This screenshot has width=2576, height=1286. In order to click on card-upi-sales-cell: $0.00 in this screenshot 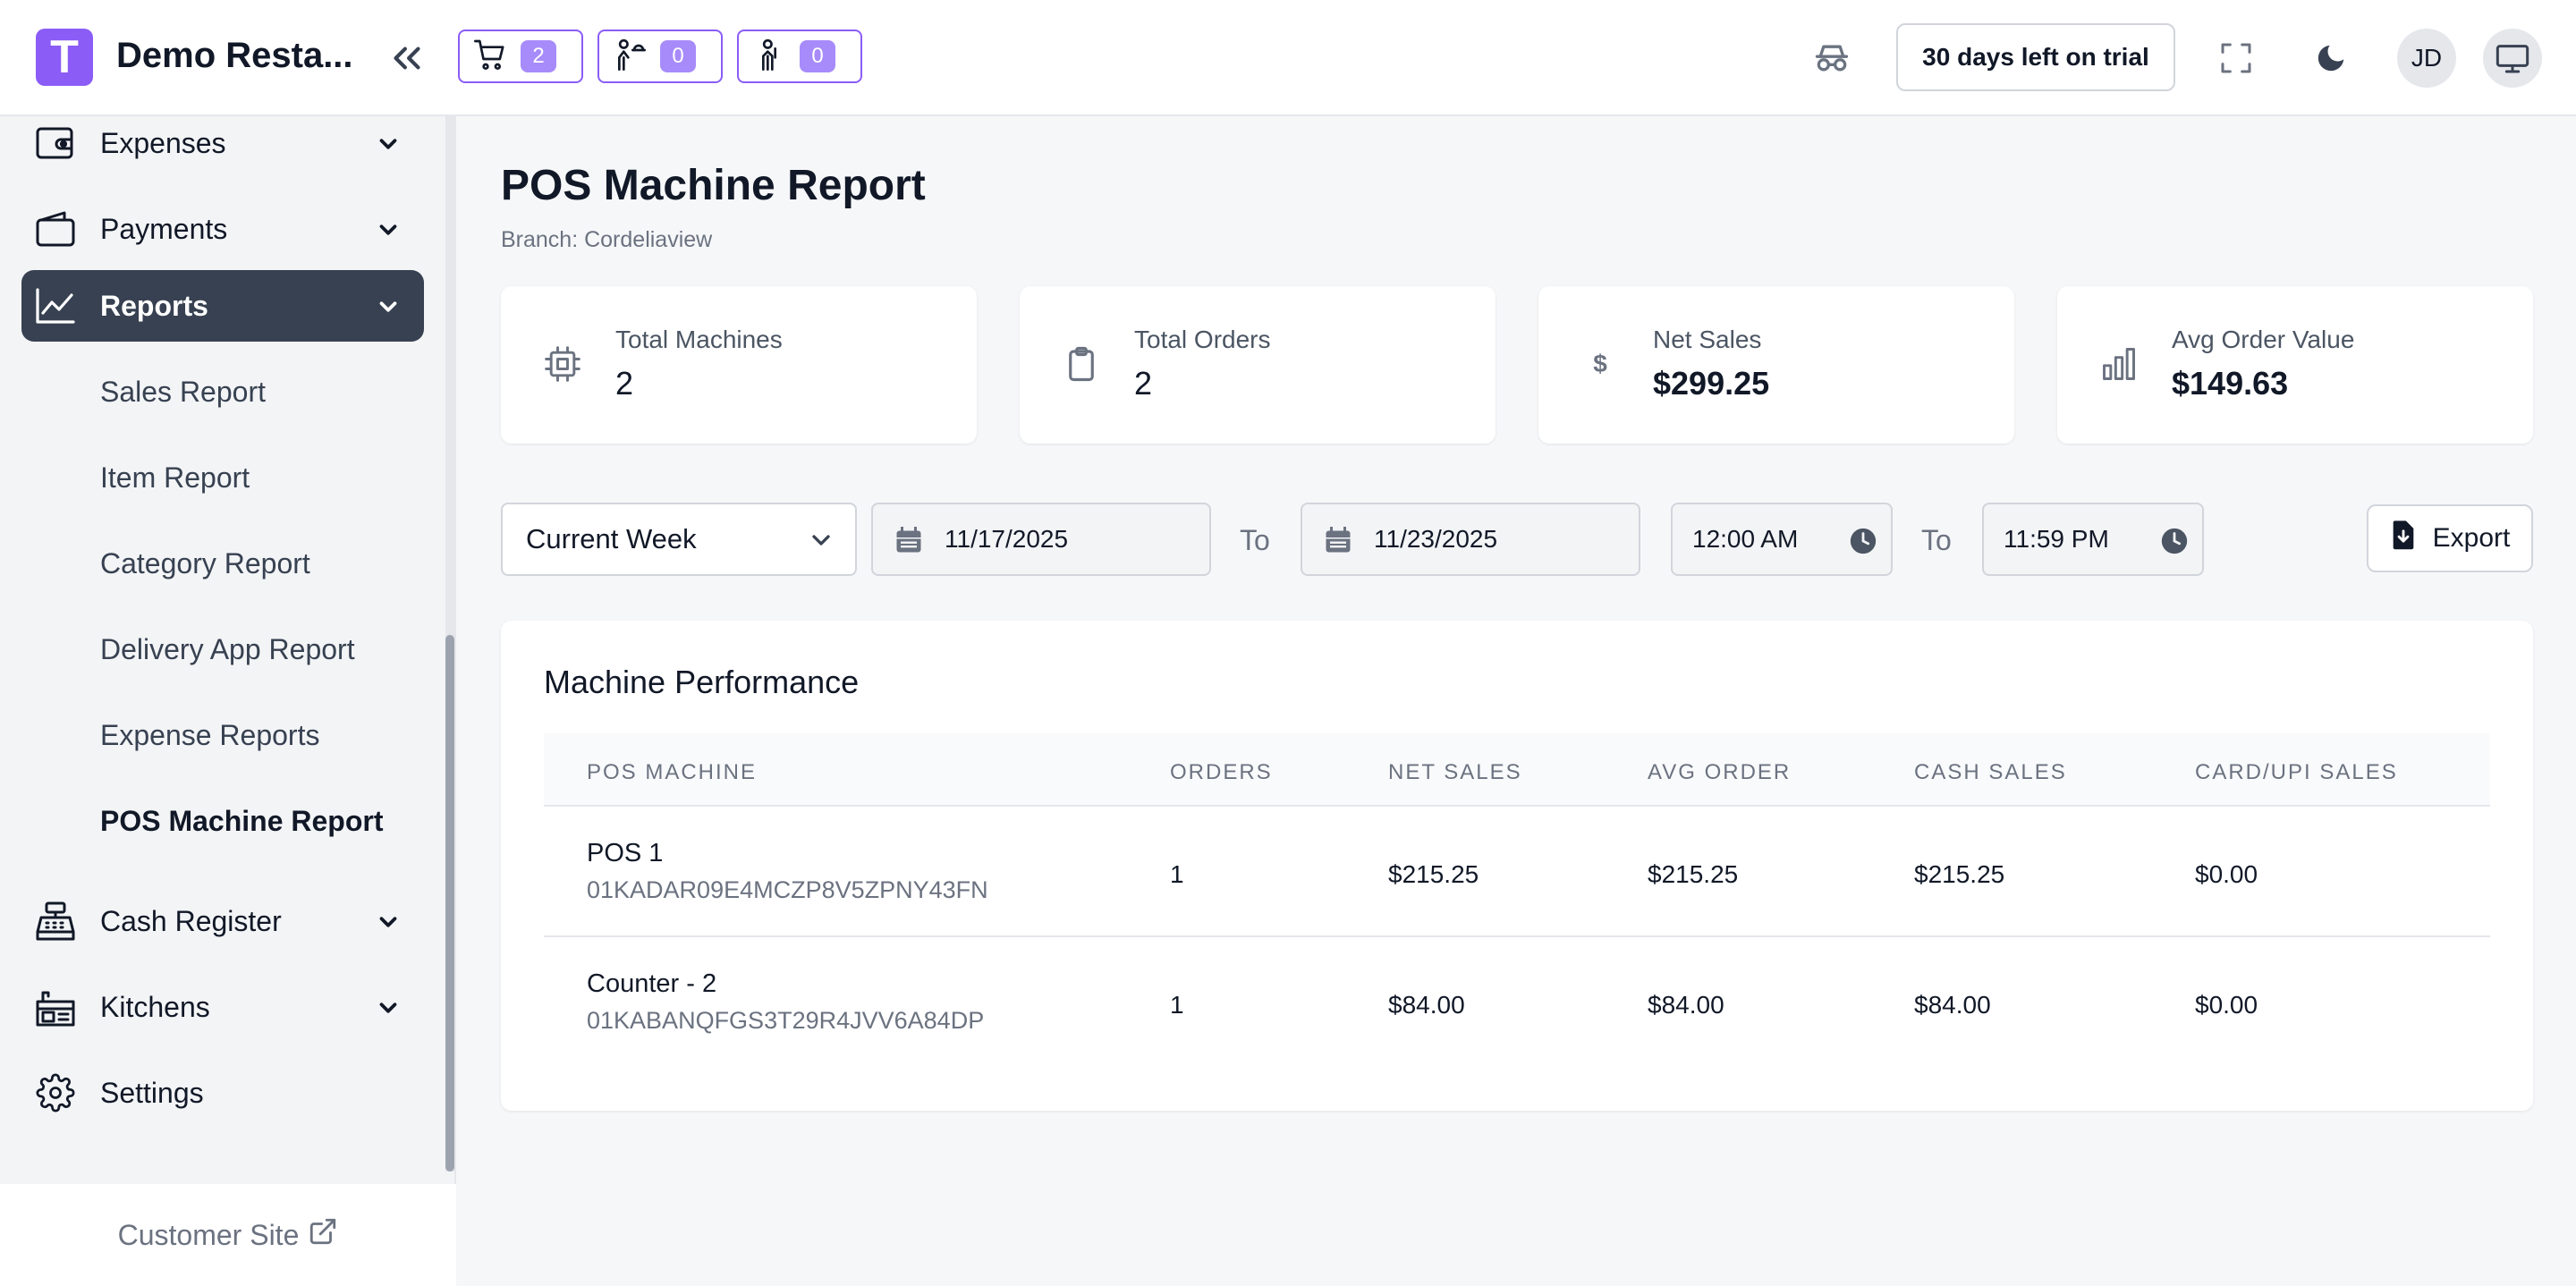, I will do `click(2226, 1005)`.